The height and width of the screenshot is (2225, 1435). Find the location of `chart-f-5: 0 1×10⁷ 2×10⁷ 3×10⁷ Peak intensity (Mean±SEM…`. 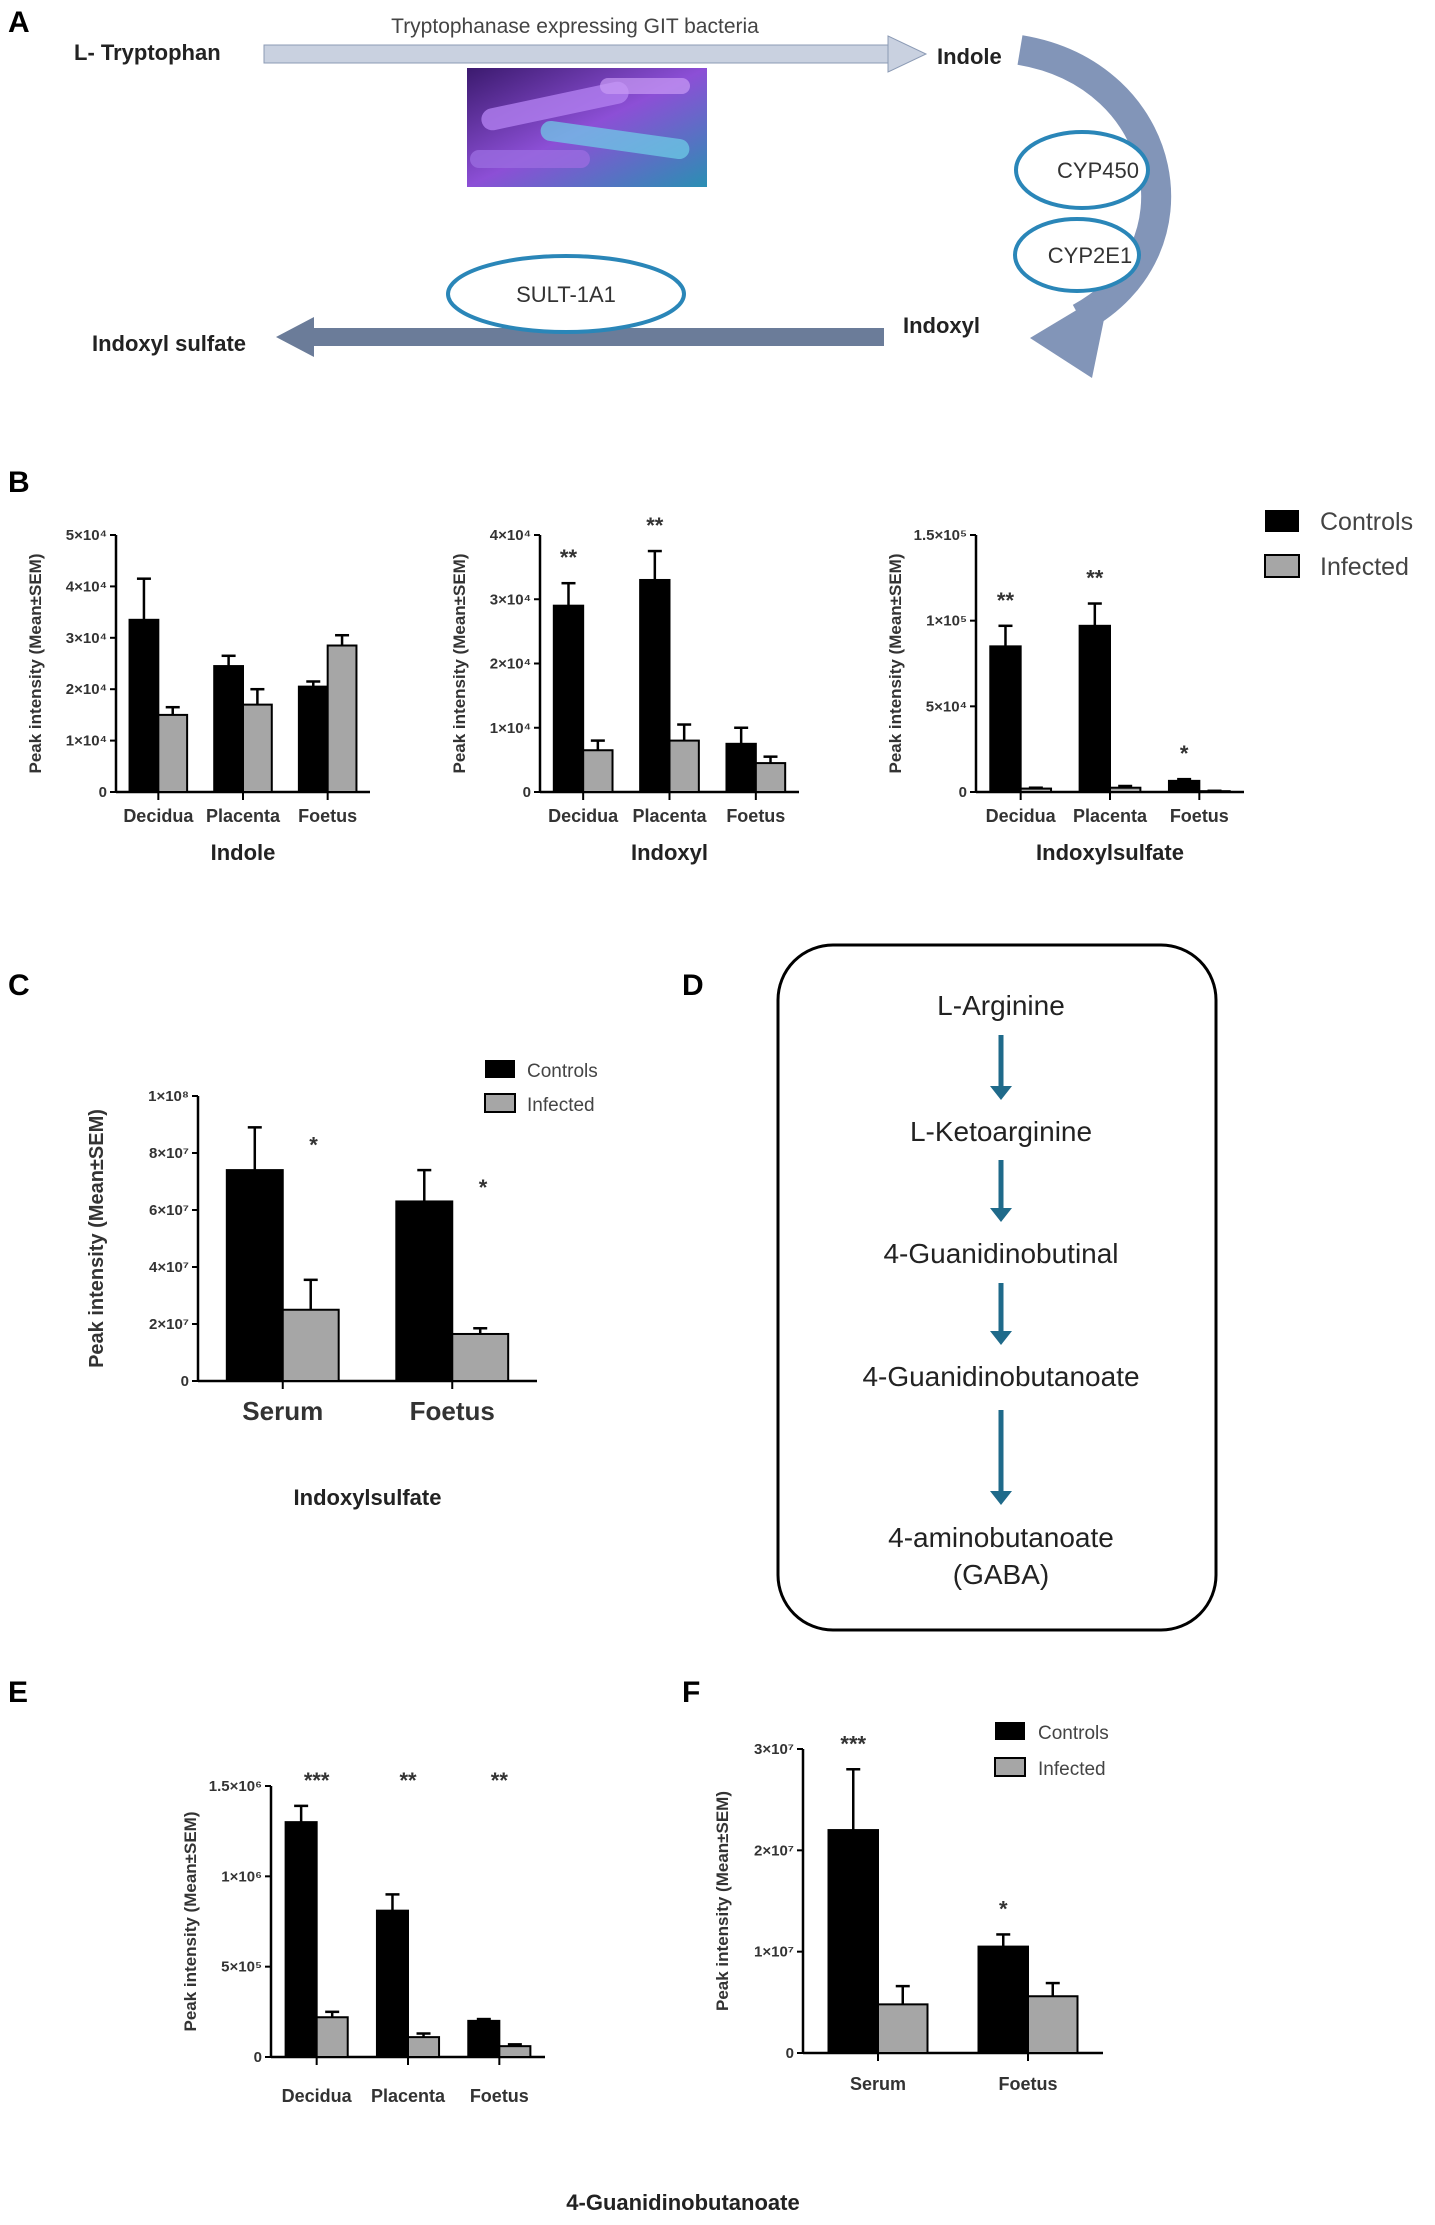

chart-f-5: 0 1×10⁷ 2×10⁷ 3×10⁷ Peak intensity (Mean±SEM… is located at coordinates (908, 1912).